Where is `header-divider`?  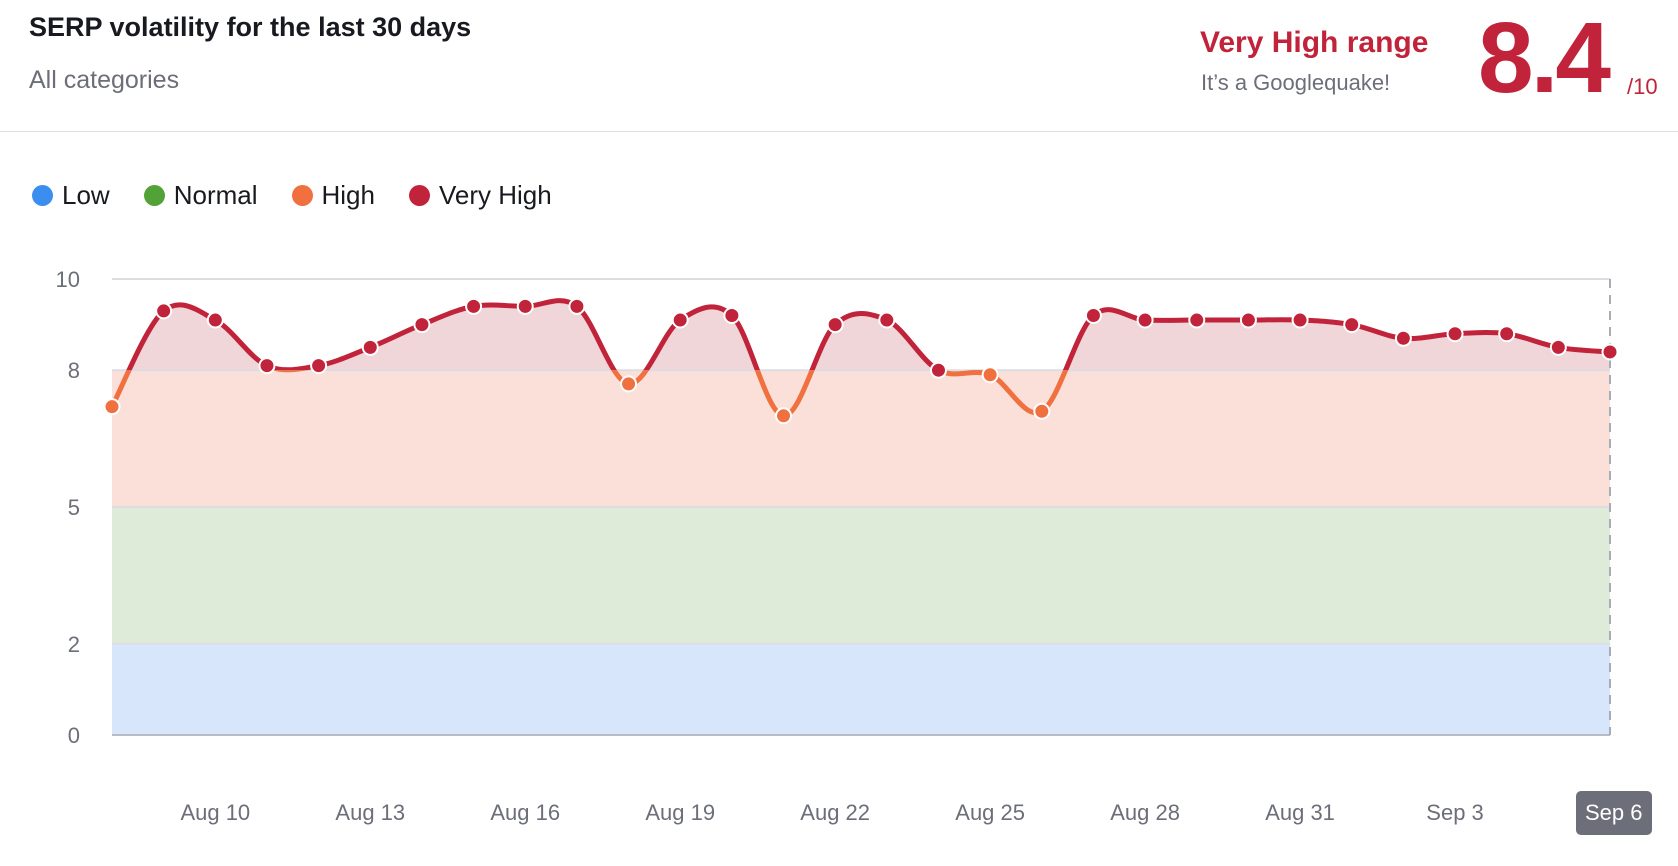 header-divider is located at coordinates (839, 131).